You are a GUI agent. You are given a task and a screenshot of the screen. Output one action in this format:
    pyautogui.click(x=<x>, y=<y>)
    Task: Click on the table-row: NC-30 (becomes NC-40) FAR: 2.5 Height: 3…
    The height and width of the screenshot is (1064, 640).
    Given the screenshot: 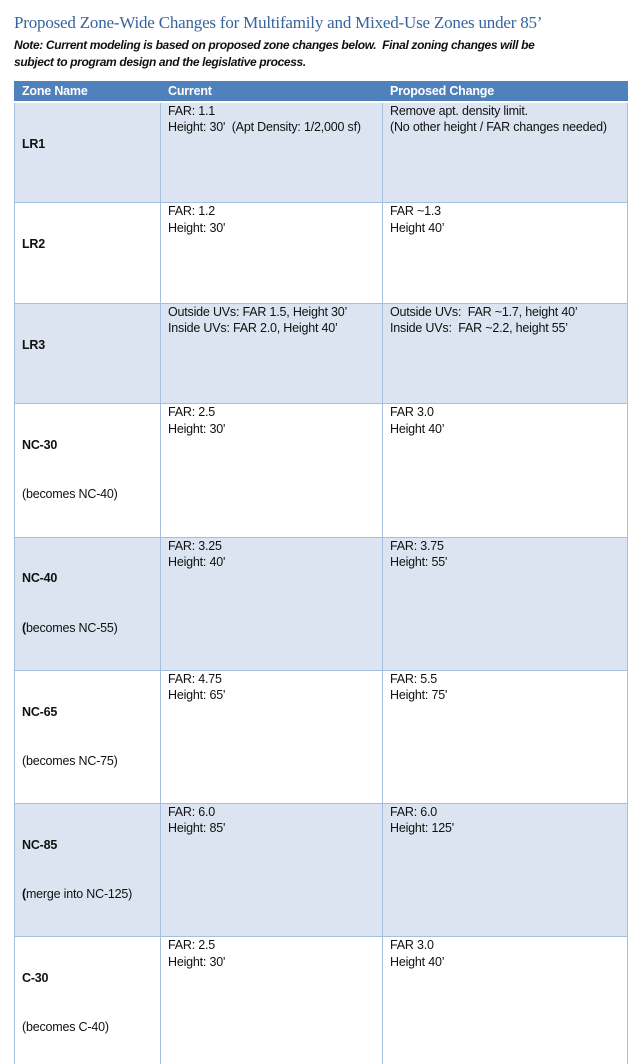 What is the action you would take?
    pyautogui.click(x=321, y=470)
    